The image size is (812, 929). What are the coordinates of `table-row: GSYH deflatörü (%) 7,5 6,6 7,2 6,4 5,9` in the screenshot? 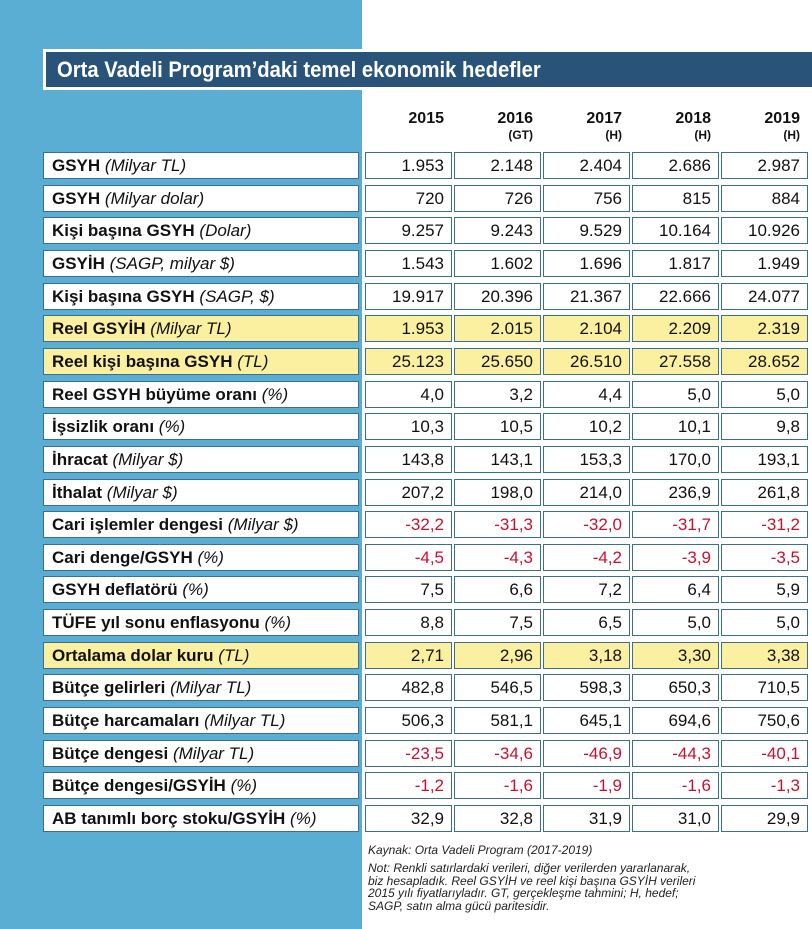 It's located at (427, 590).